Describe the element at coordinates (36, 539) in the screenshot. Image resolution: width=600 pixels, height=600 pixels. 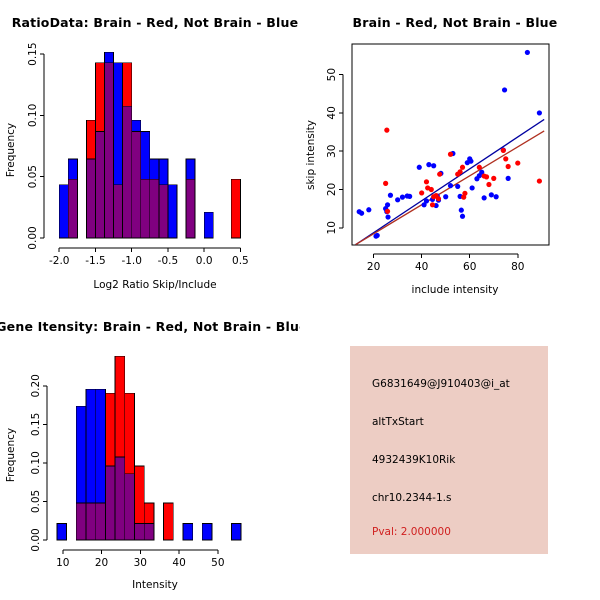
I see `y-tick-label: 0.00` at that location.